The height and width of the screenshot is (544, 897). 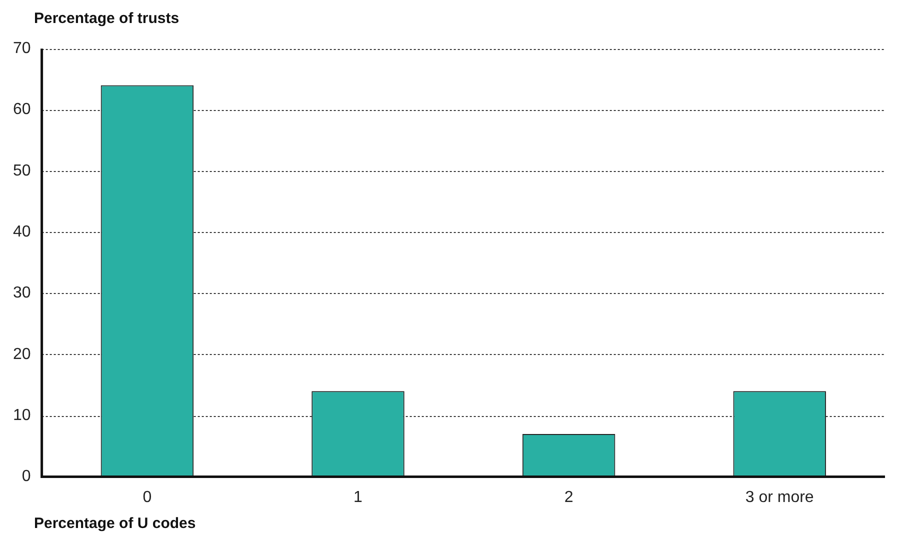 I want to click on y-axis-title: Percentage of trusts, so click(x=107, y=18).